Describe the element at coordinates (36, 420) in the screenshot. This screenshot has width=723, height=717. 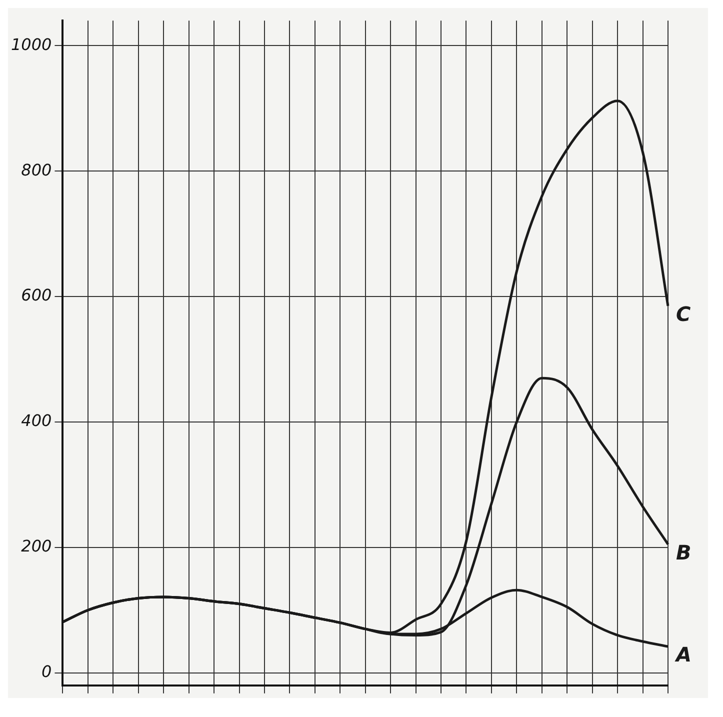
I see `y-tick-label: 400` at that location.